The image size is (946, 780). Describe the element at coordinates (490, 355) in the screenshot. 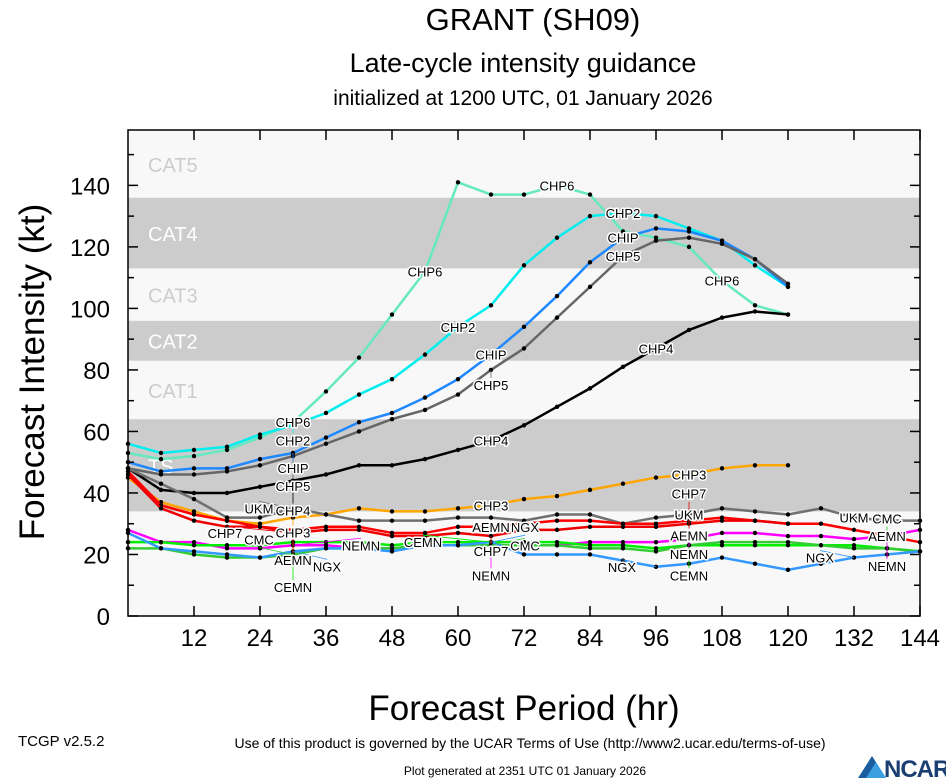

I see `series-label: CHIP` at that location.